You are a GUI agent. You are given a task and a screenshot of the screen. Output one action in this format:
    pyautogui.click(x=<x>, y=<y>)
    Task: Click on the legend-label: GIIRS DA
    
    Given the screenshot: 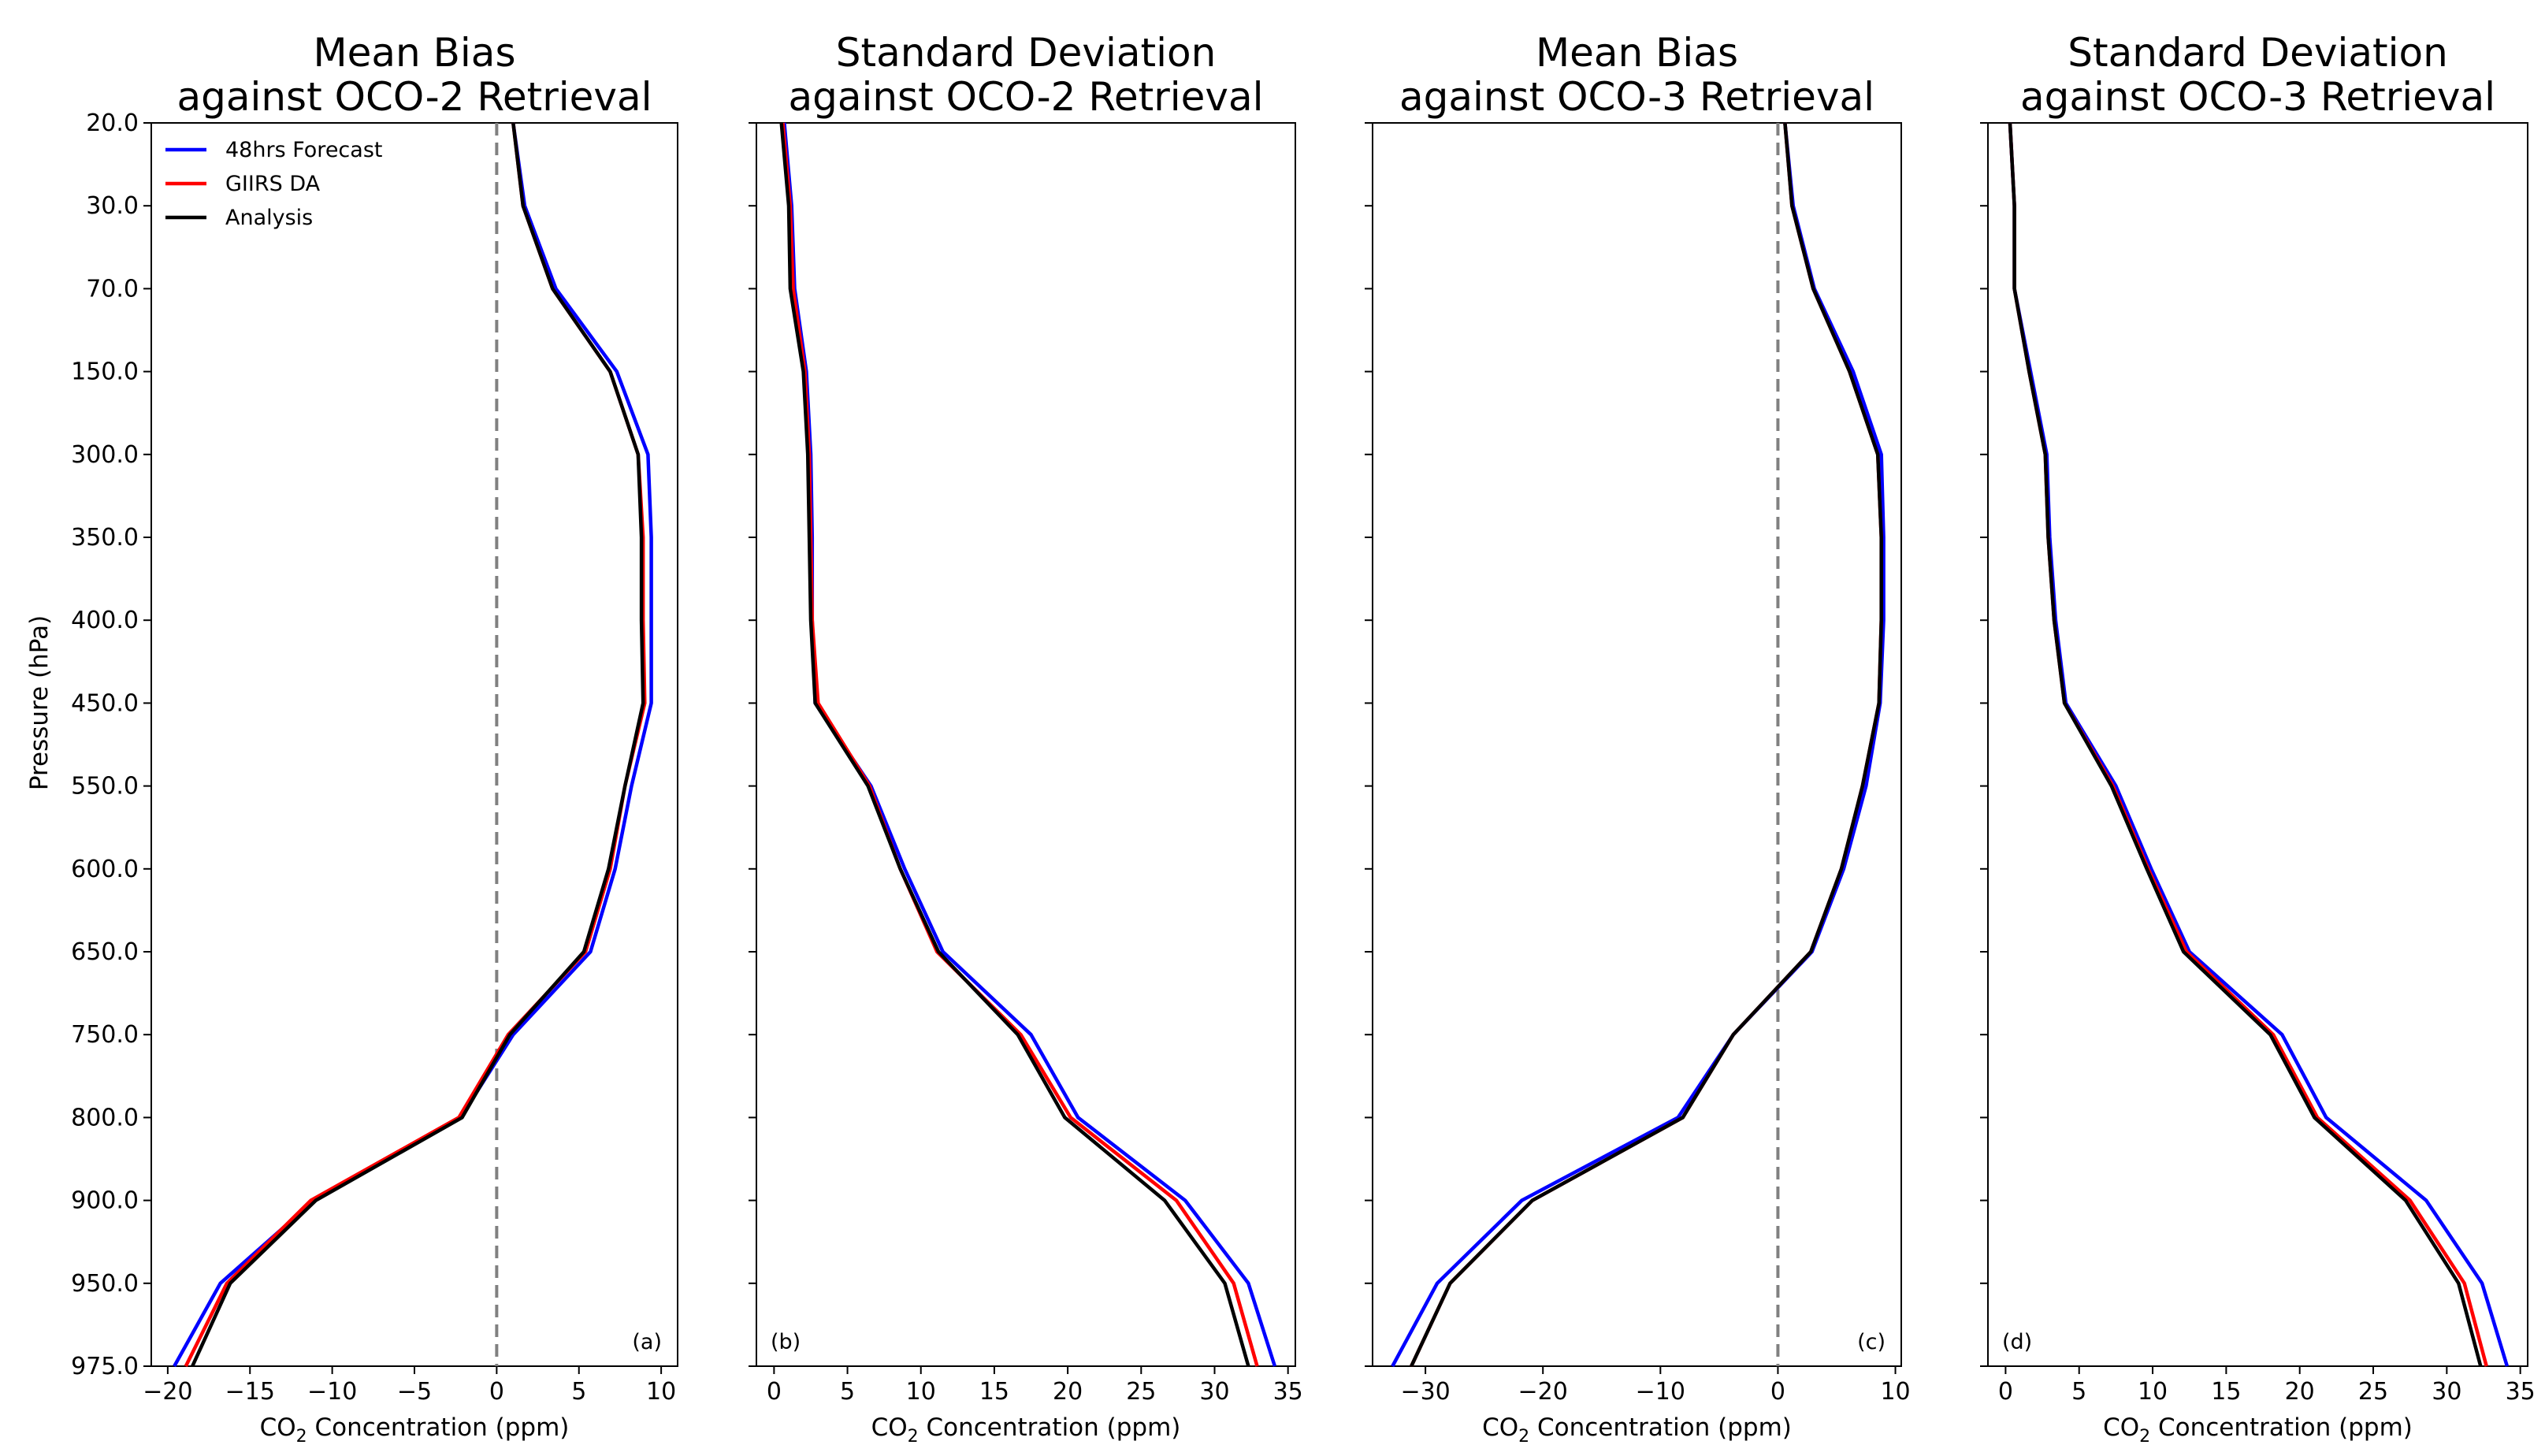 What is the action you would take?
    pyautogui.click(x=273, y=184)
    